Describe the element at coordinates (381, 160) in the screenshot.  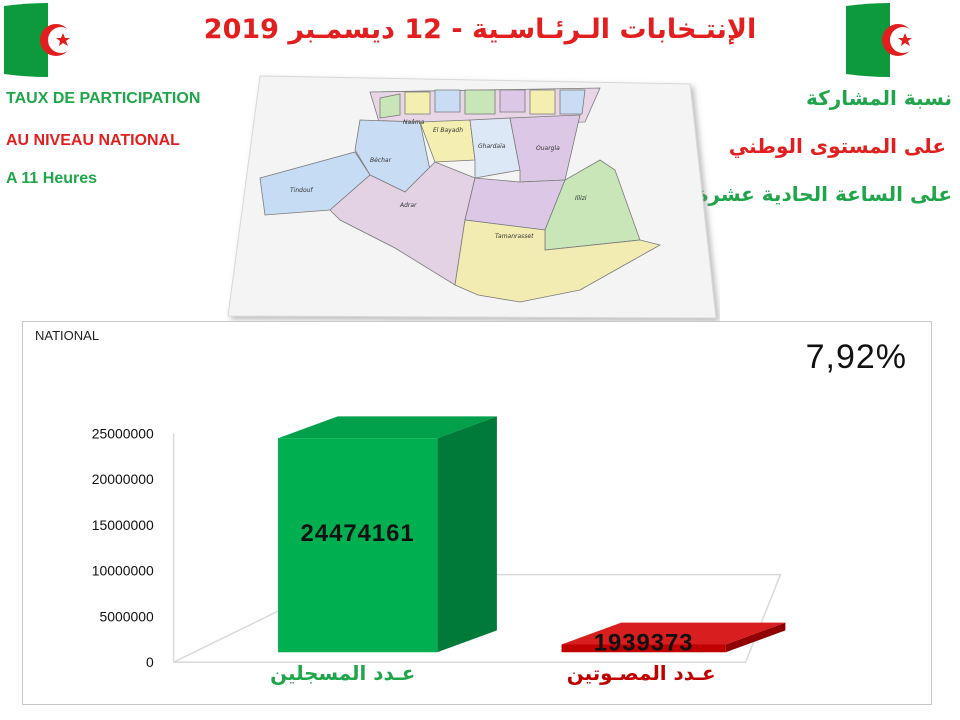
I see `svg-text: Béchar` at that location.